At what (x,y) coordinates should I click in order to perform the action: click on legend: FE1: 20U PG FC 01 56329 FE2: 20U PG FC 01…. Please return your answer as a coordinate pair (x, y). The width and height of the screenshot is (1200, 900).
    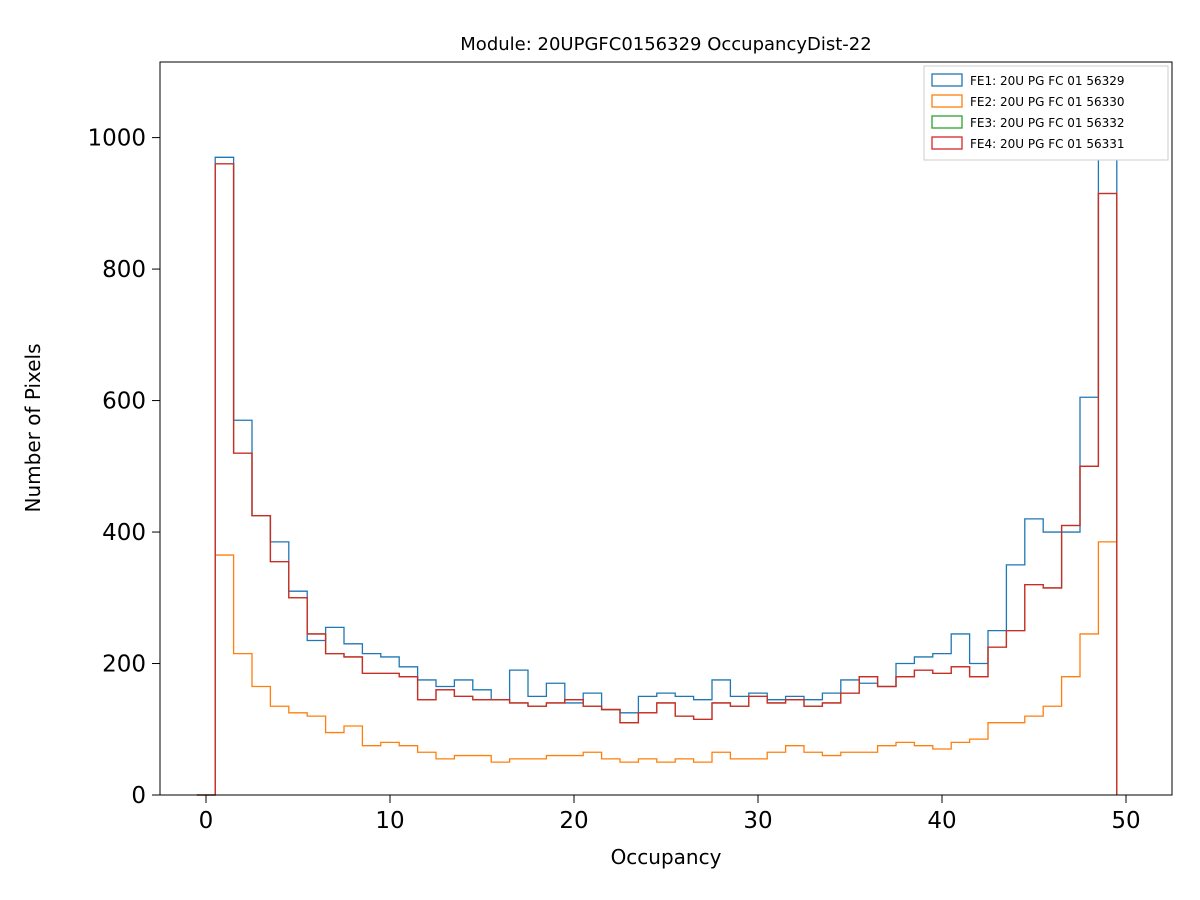
    Looking at the image, I should click on (1046, 113).